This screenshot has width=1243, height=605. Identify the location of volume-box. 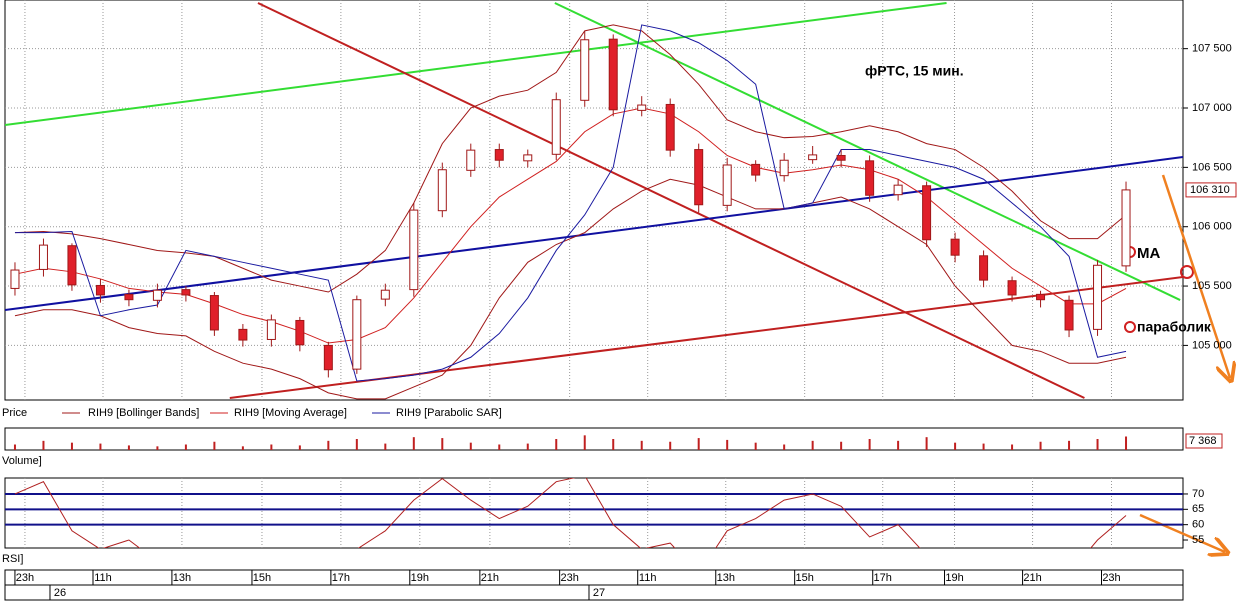
(1204, 441).